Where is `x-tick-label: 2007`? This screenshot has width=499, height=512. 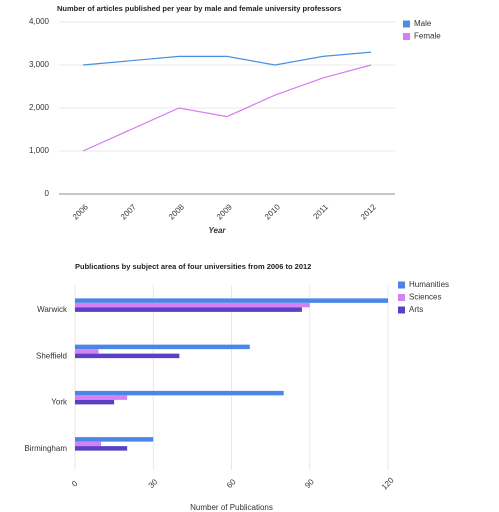
x-tick-label: 2007 is located at coordinates (128, 211).